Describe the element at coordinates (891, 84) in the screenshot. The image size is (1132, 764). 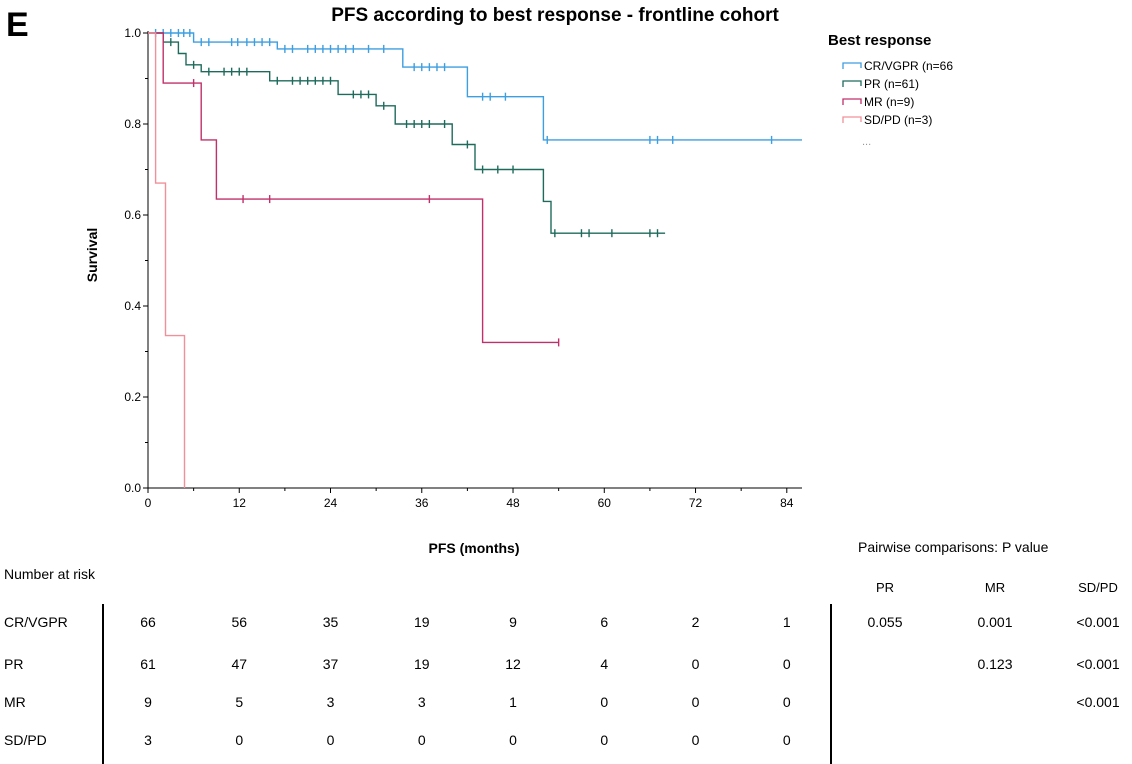
I see `legend-label-pr-n-61: PR (n=61)` at that location.